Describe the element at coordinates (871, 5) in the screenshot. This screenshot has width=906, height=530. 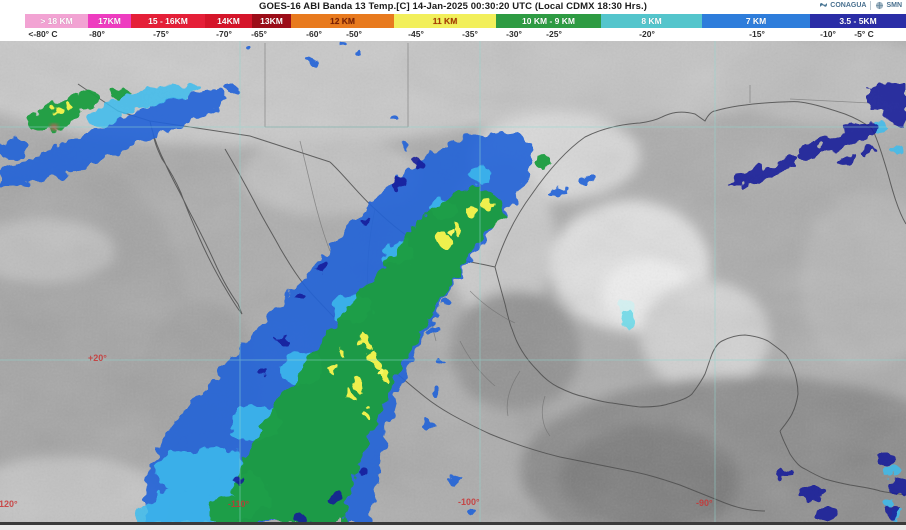
I see `logo-separator` at that location.